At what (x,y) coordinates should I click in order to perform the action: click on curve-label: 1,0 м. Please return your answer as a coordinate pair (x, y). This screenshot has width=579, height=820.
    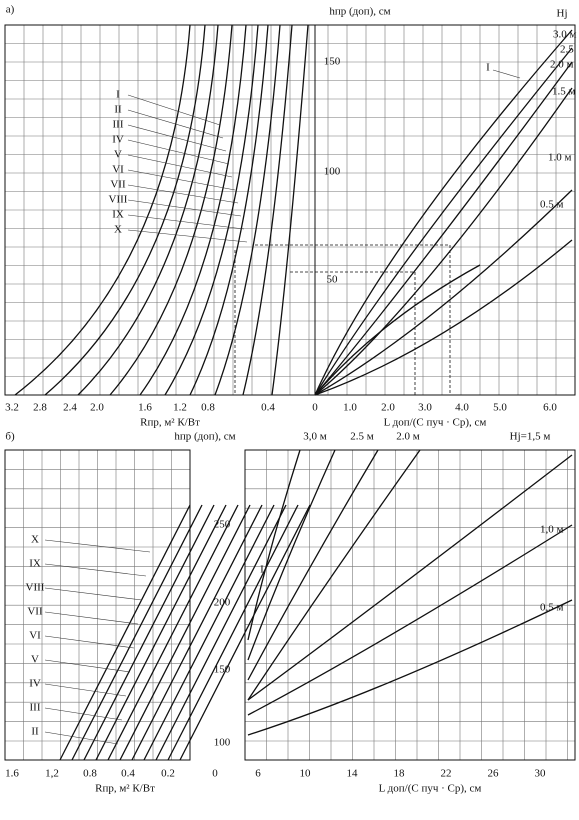
    Looking at the image, I should click on (552, 530).